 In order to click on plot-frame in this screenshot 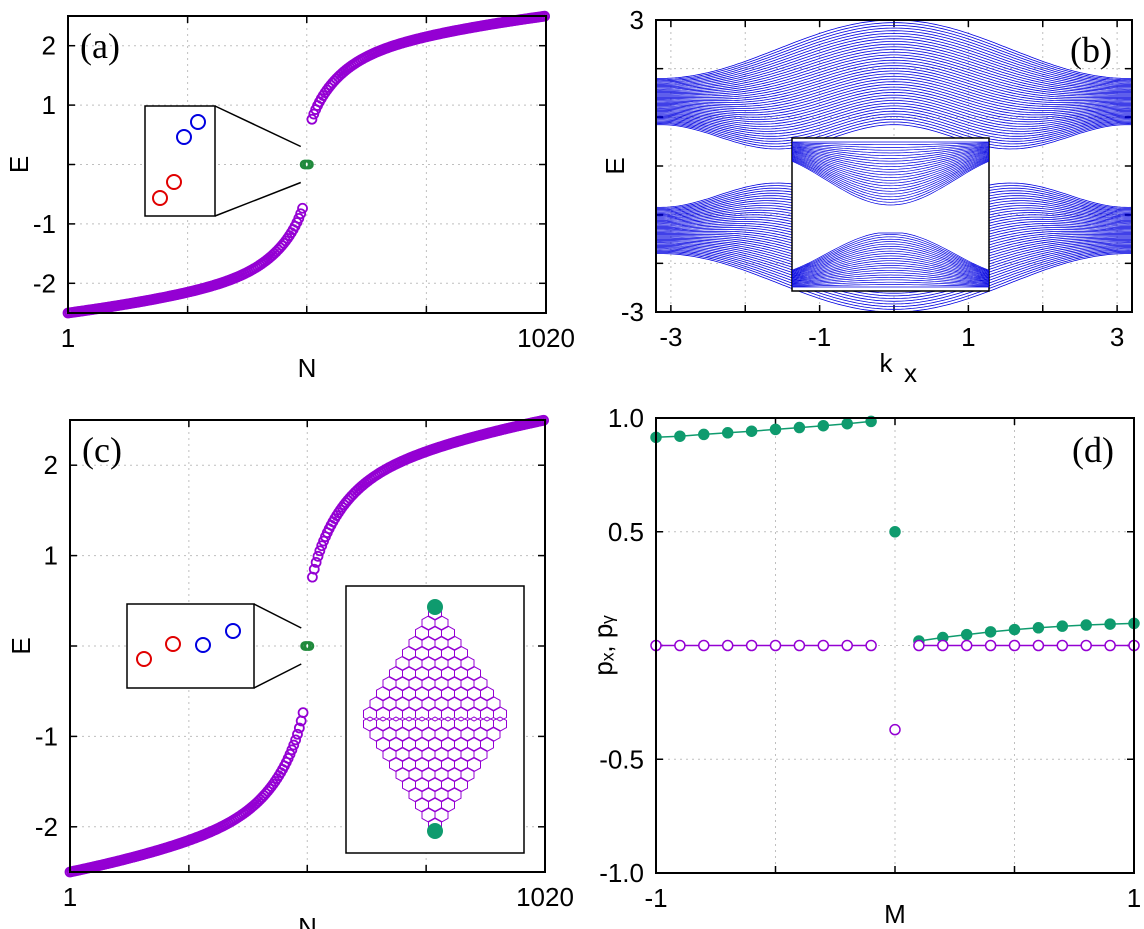, I will do `click(894, 166)`.